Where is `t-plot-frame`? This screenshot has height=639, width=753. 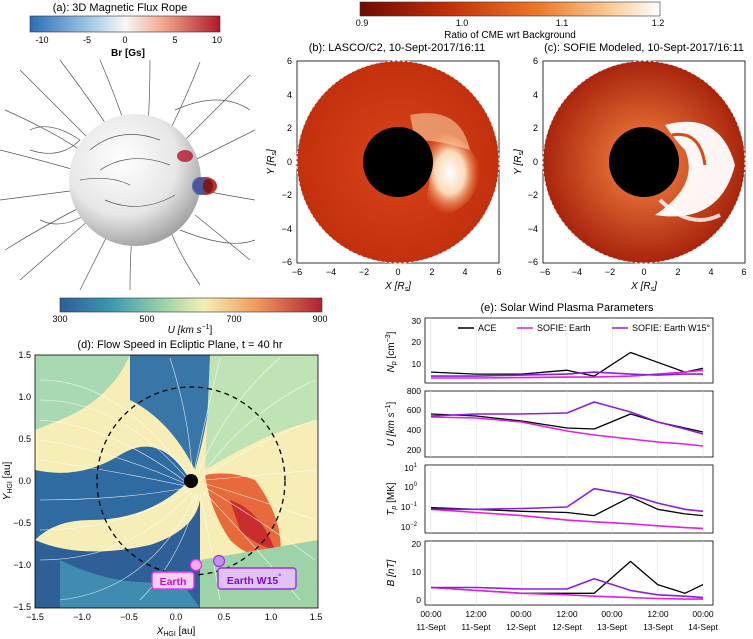 t-plot-frame is located at coordinates (569, 499).